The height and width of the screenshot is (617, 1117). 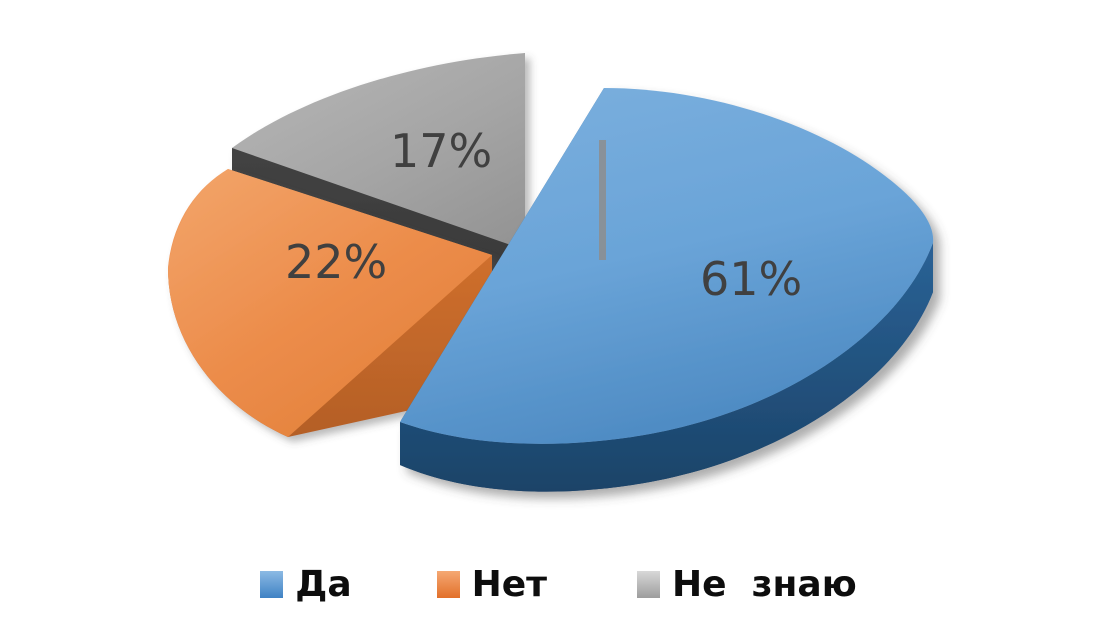 What do you see at coordinates (323, 584) in the screenshot?
I see `legend-label-da: Да` at bounding box center [323, 584].